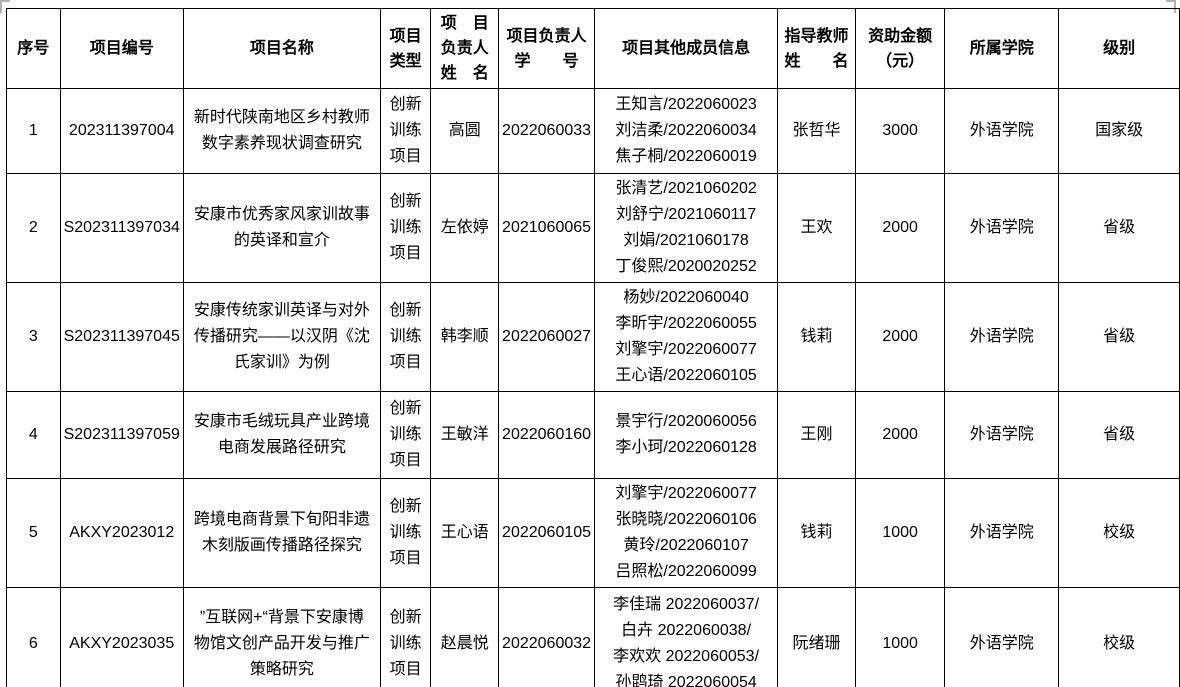  What do you see at coordinates (465, 637) in the screenshot?
I see `cell-leader: 赵晨悦` at bounding box center [465, 637].